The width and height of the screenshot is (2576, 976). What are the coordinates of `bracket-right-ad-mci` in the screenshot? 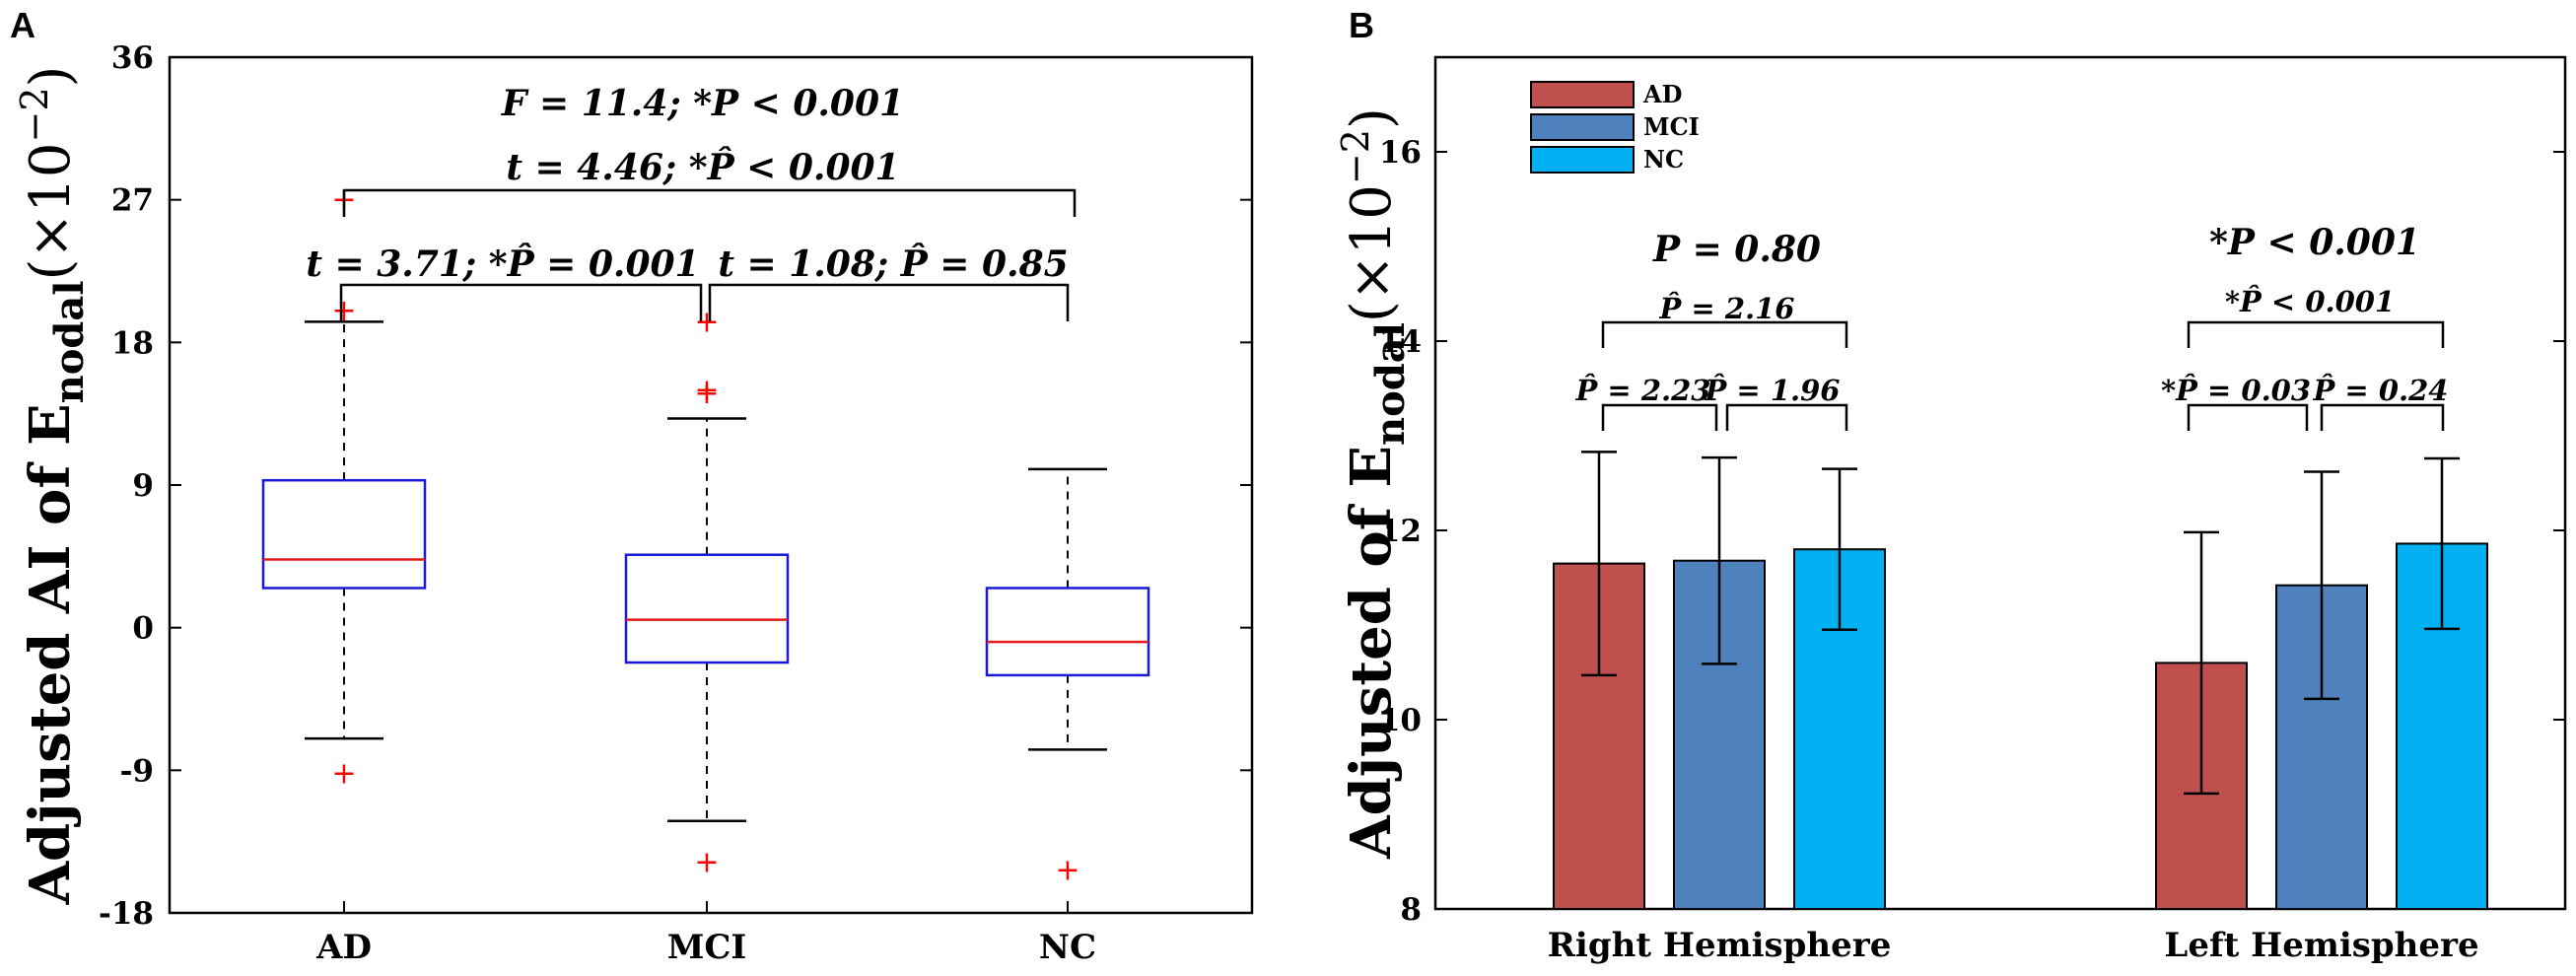 It's located at (1660, 417).